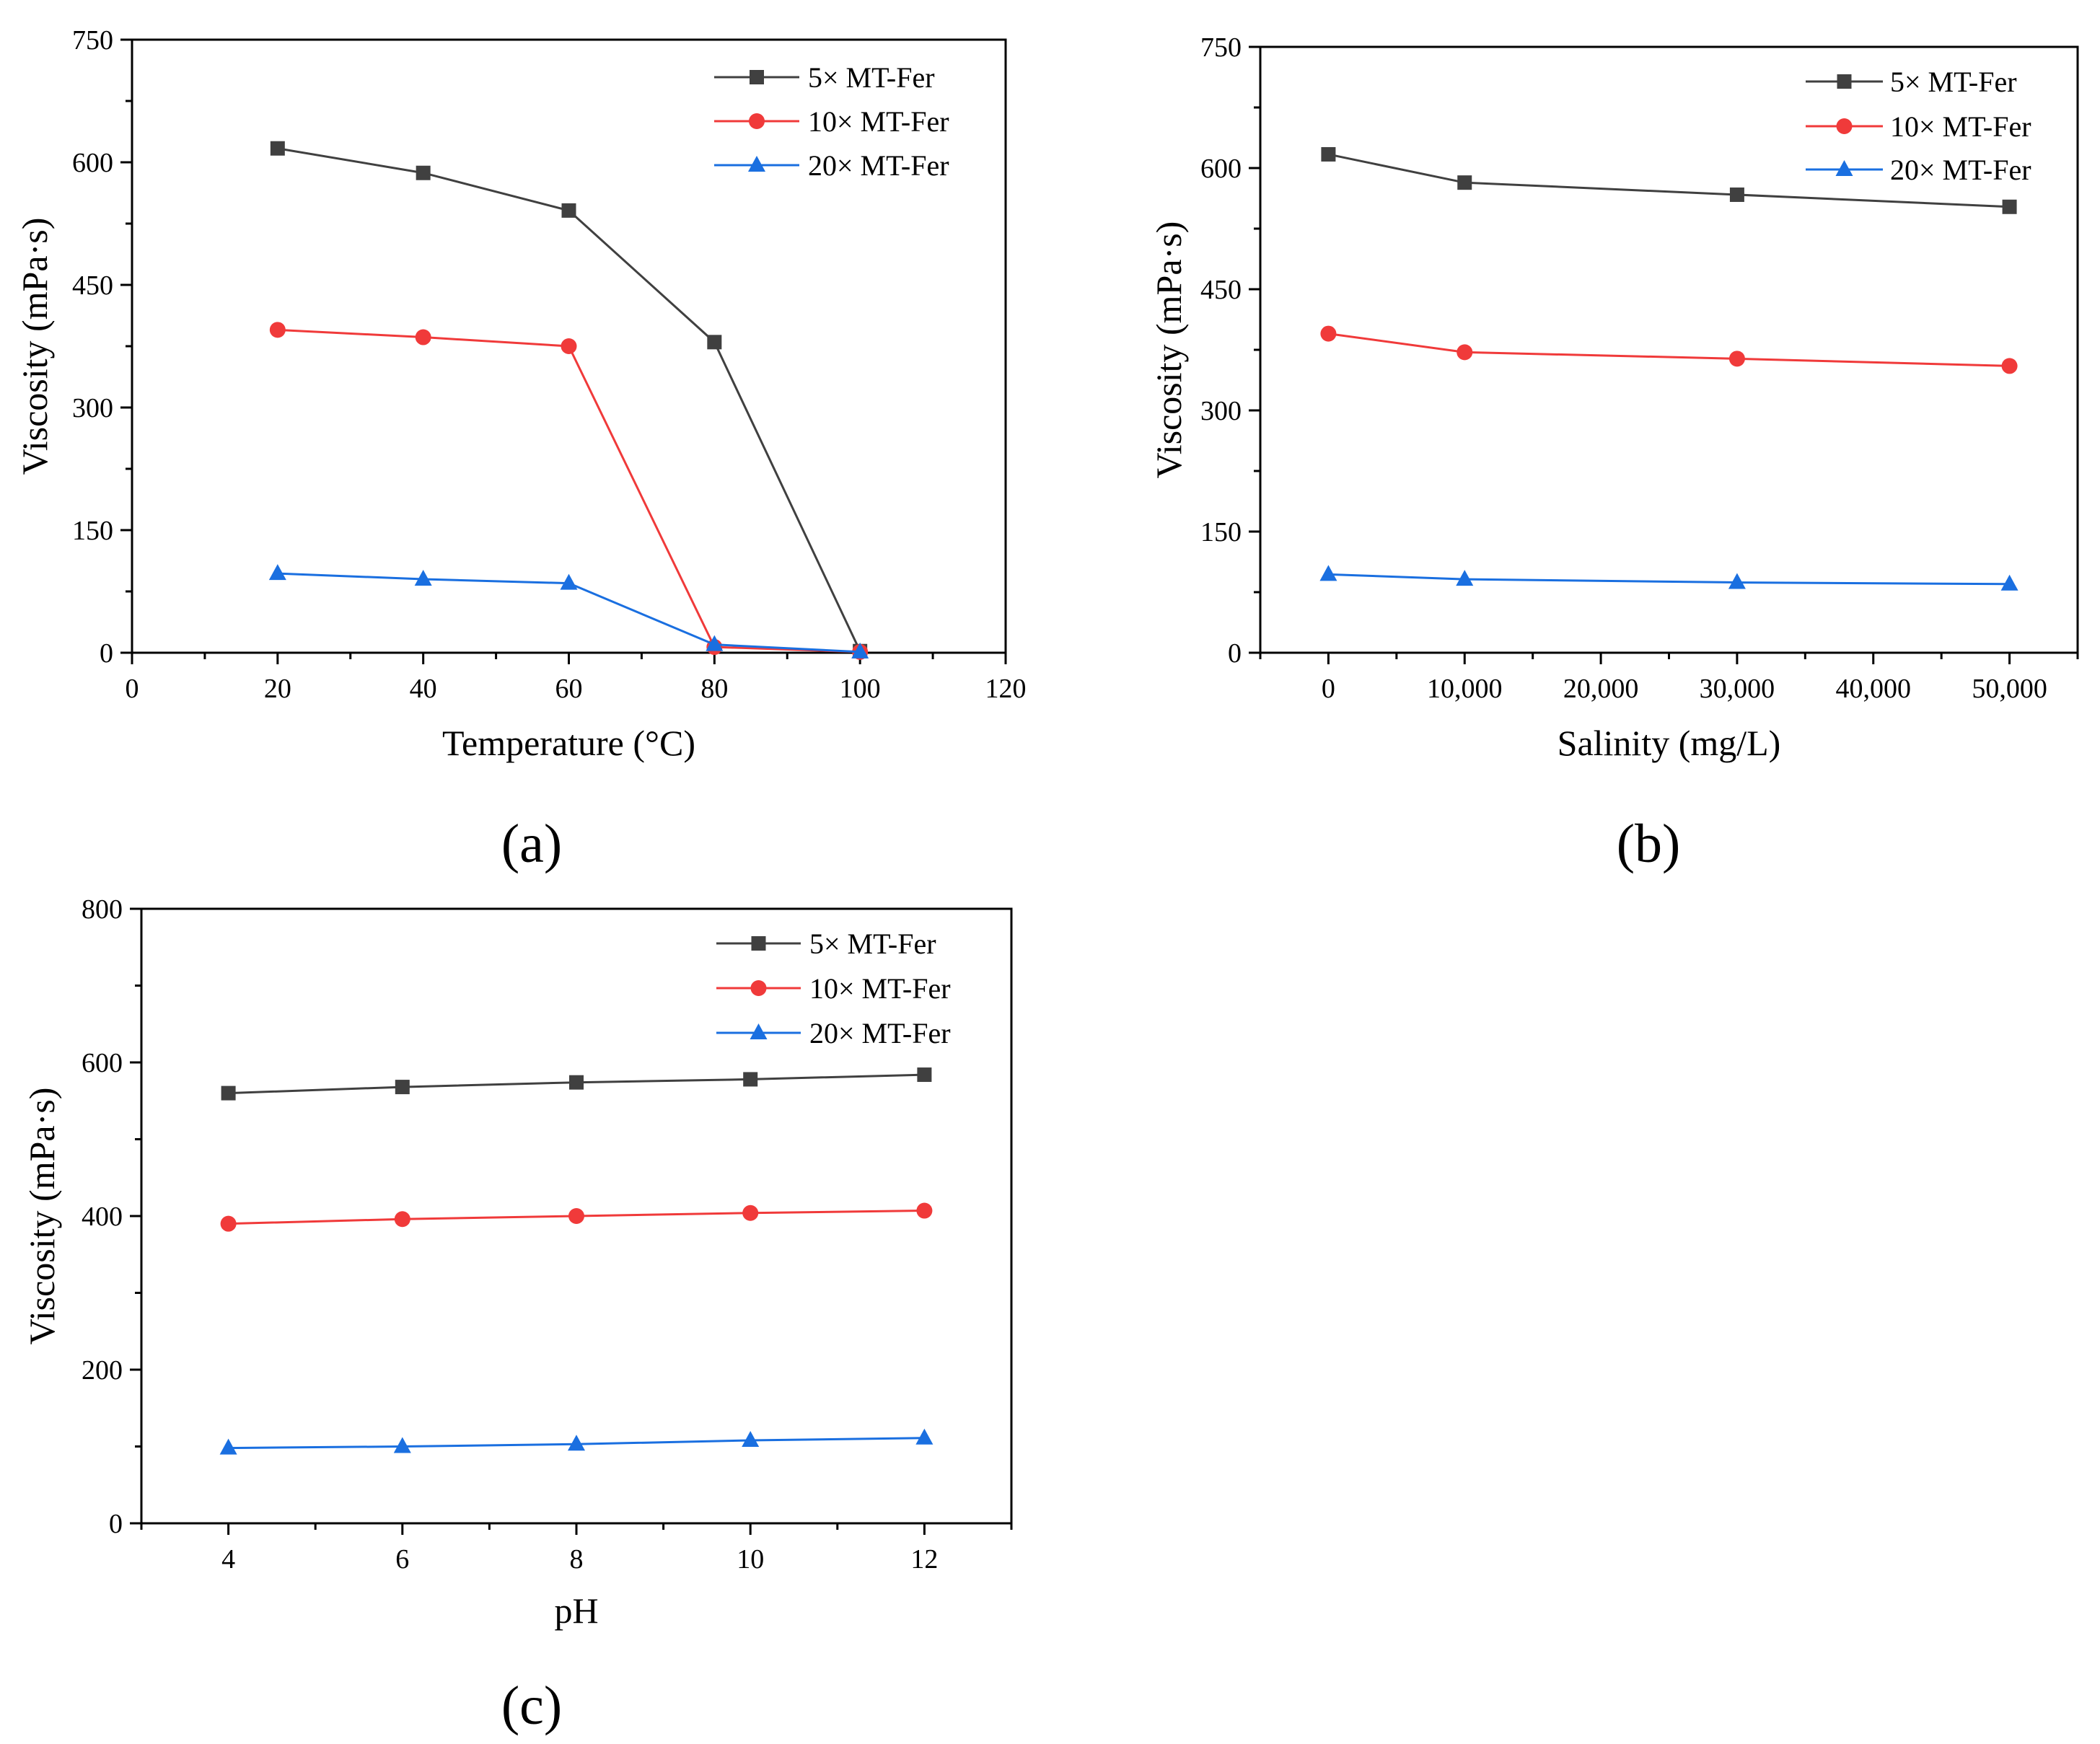 This screenshot has height=1744, width=2100. I want to click on x-axis-title: Salinity (mg/L), so click(1669, 743).